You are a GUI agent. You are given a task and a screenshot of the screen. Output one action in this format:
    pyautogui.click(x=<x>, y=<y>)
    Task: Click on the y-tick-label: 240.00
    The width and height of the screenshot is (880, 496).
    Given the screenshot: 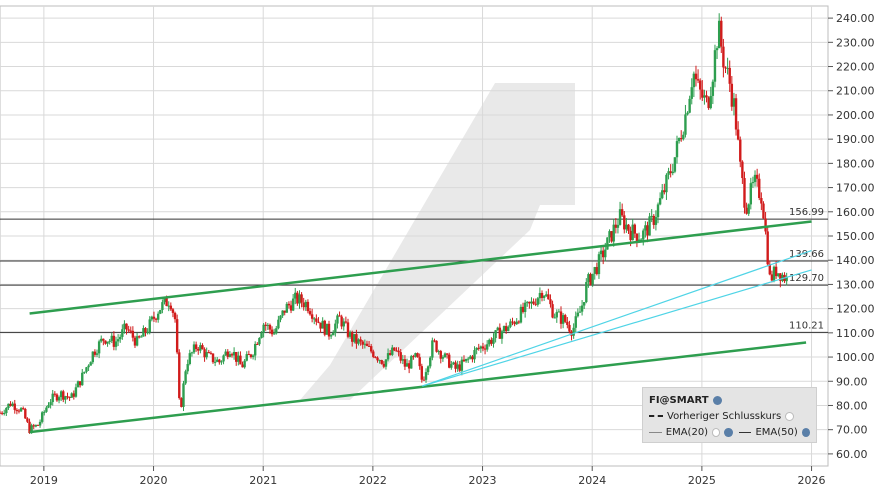 What is the action you would take?
    pyautogui.click(x=855, y=18)
    